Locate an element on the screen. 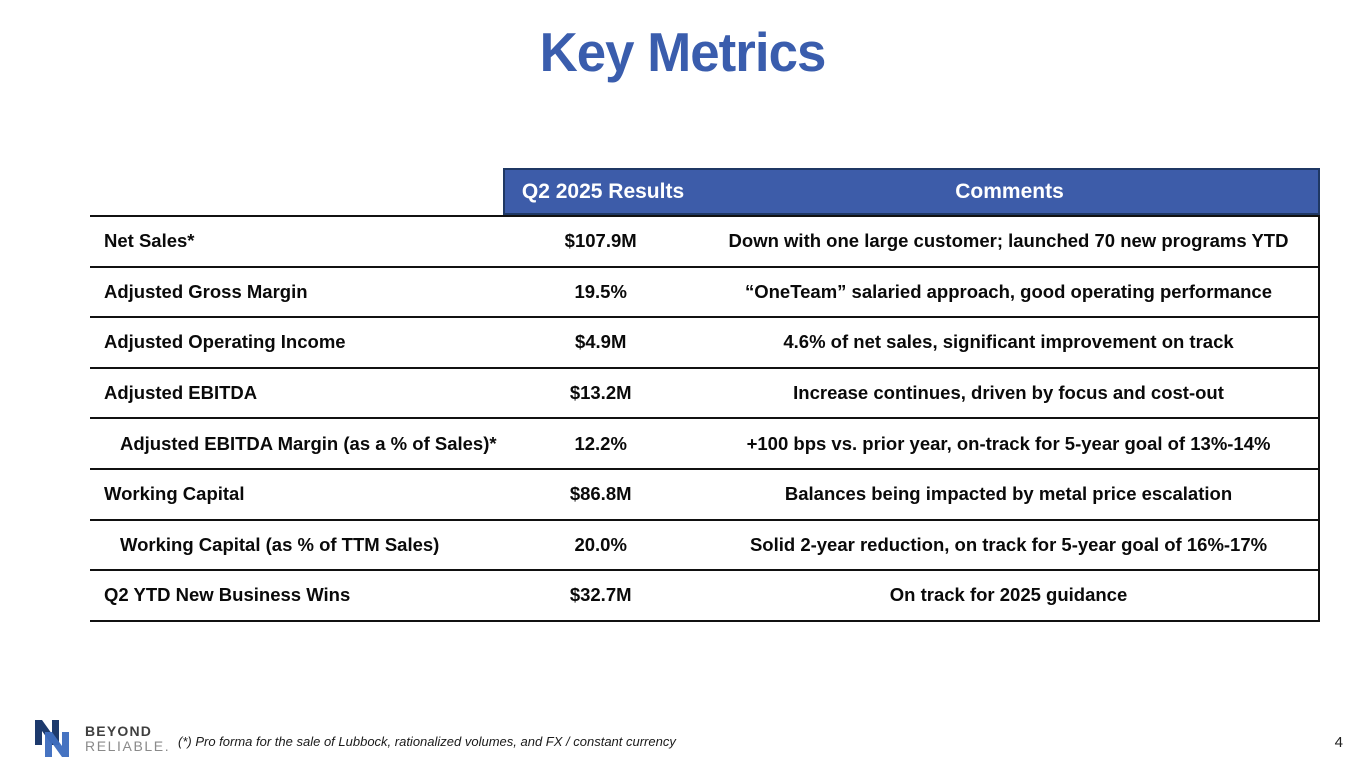 This screenshot has width=1365, height=768. column-header-results: Q2 2025 Results is located at coordinates (603, 191).